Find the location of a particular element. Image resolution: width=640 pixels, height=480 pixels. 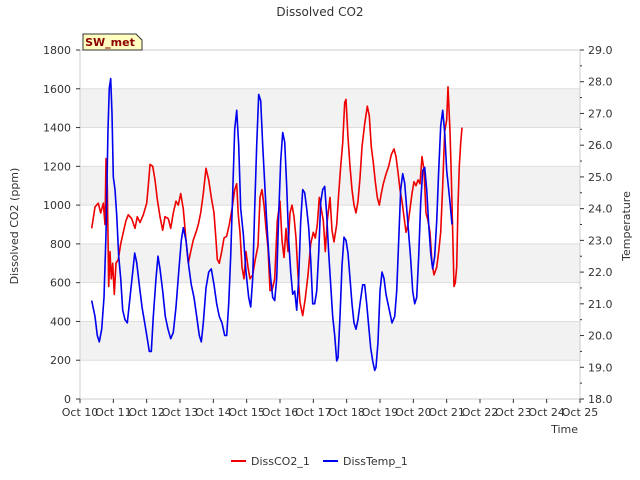

y-left-tick-label: 200 is located at coordinates (60, 360).